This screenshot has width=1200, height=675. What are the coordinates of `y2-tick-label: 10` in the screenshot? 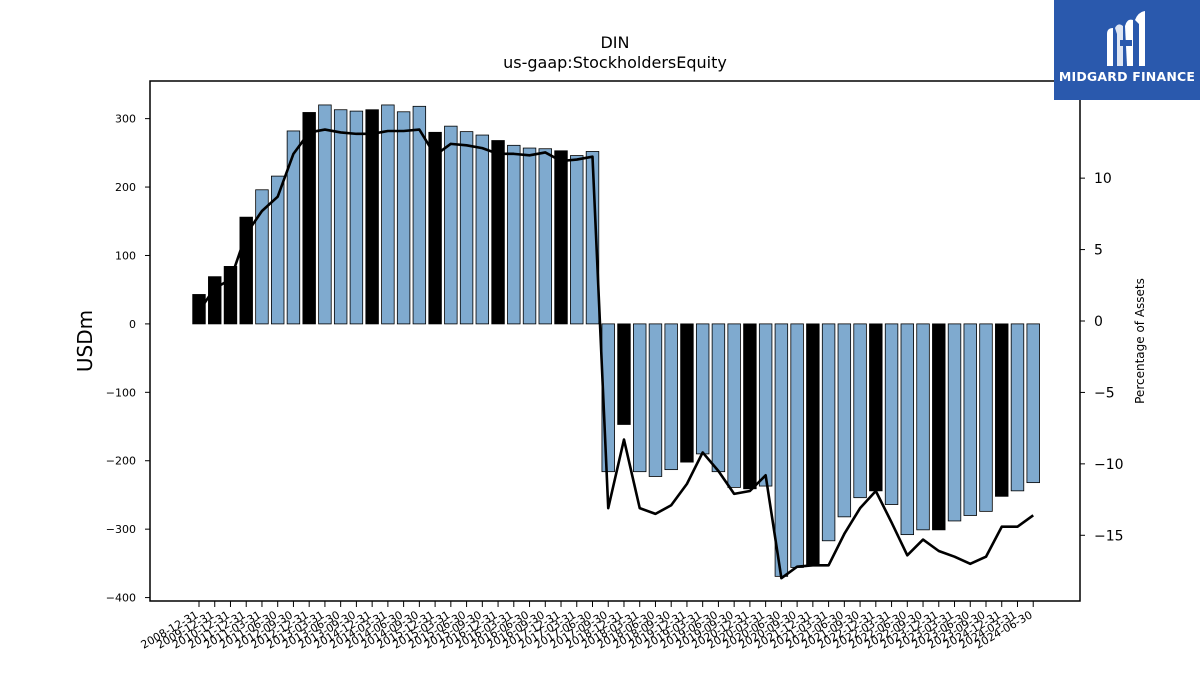 It's located at (1103, 179).